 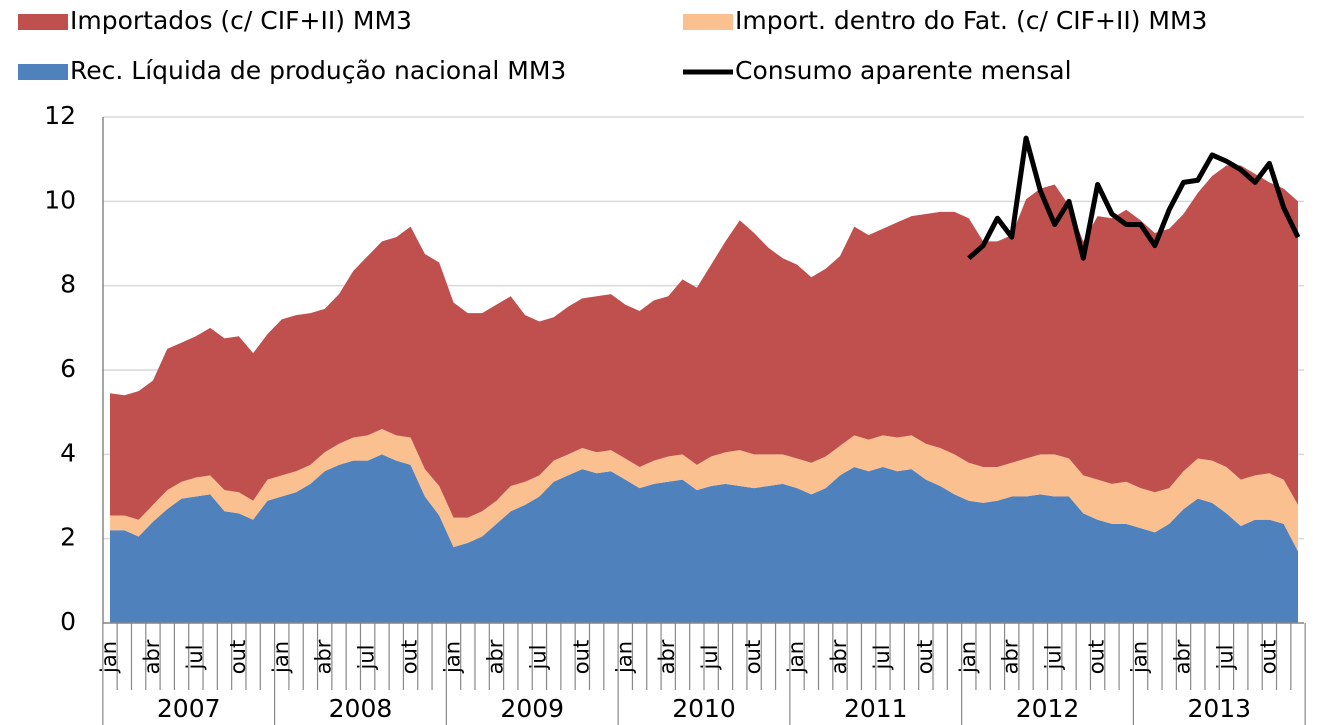 I want to click on y-tick-label: 8, so click(x=68, y=284).